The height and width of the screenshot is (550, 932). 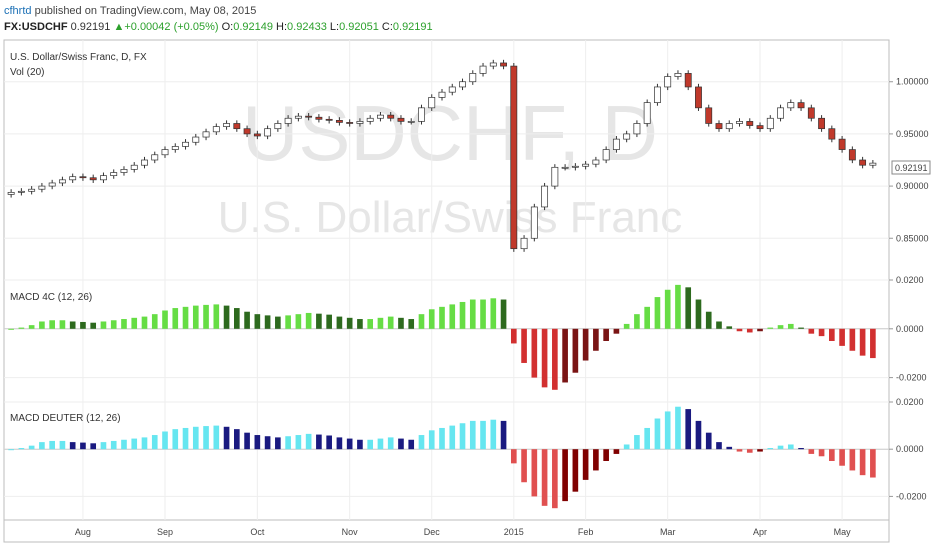 I want to click on y-tick-label: 0.0000, so click(x=910, y=329).